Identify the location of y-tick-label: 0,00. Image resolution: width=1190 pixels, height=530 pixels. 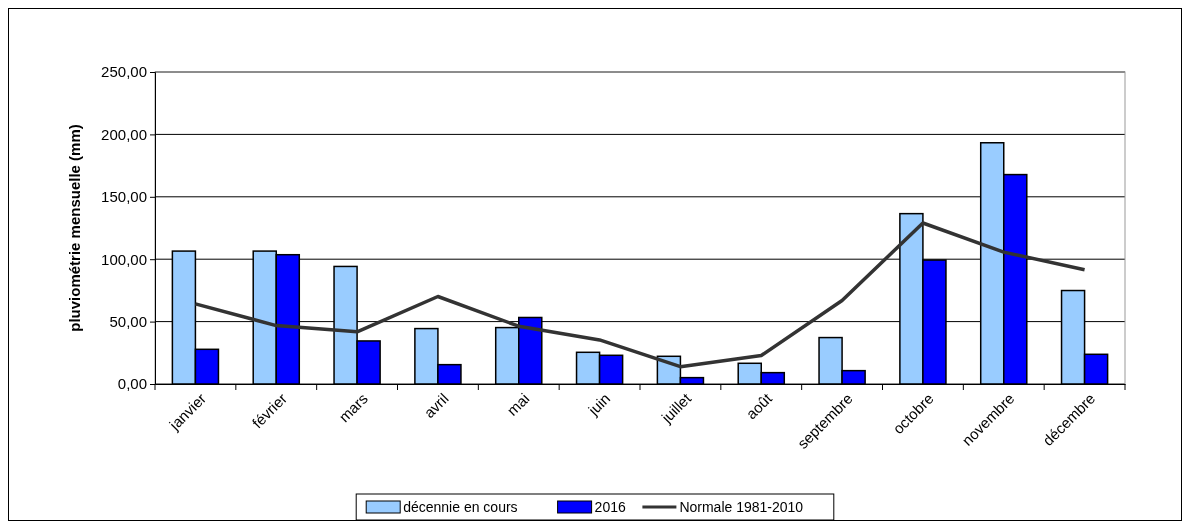
(132, 384).